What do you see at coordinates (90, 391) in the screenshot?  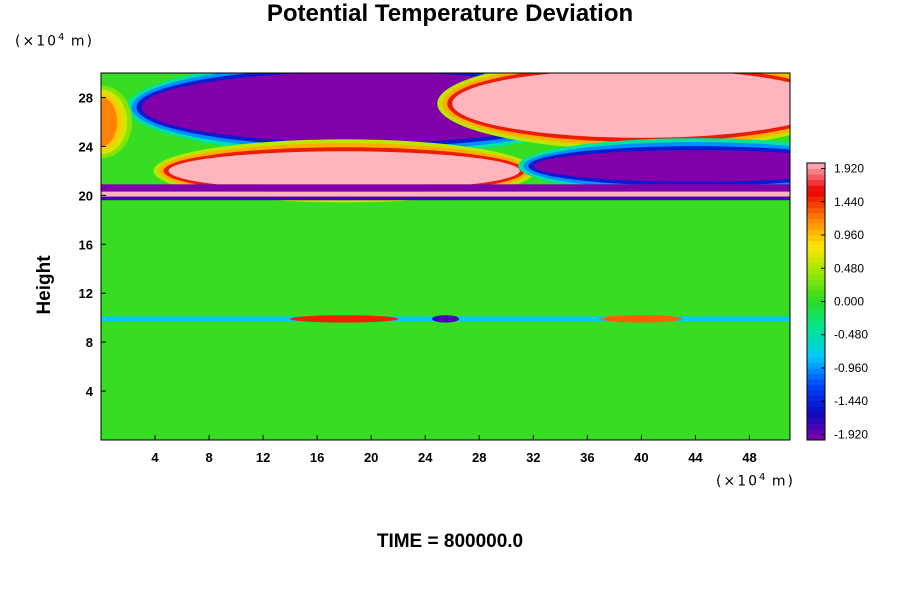 I see `y-tick-label: 4` at bounding box center [90, 391].